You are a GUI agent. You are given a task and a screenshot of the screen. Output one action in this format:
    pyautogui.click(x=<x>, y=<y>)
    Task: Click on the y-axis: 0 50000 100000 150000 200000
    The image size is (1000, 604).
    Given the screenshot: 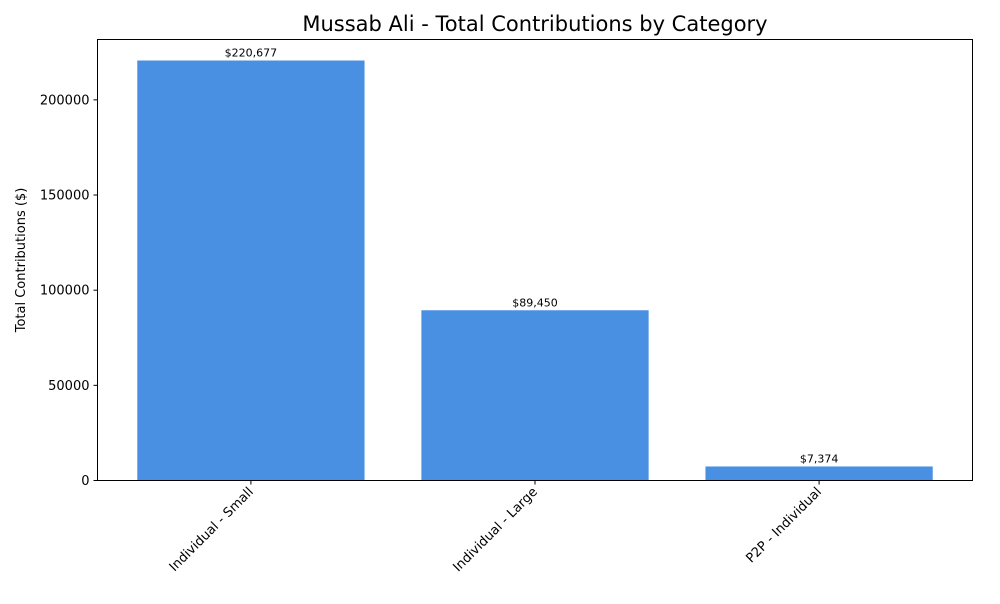 What is the action you would take?
    pyautogui.click(x=69, y=291)
    